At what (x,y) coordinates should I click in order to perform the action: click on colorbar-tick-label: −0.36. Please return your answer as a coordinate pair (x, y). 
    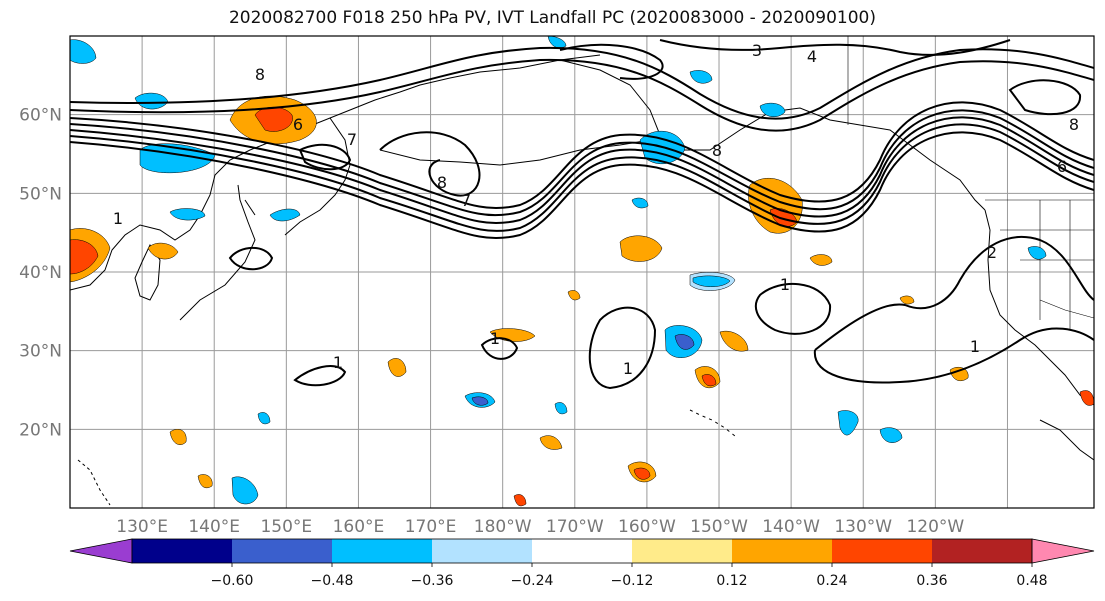
    Looking at the image, I should click on (432, 581).